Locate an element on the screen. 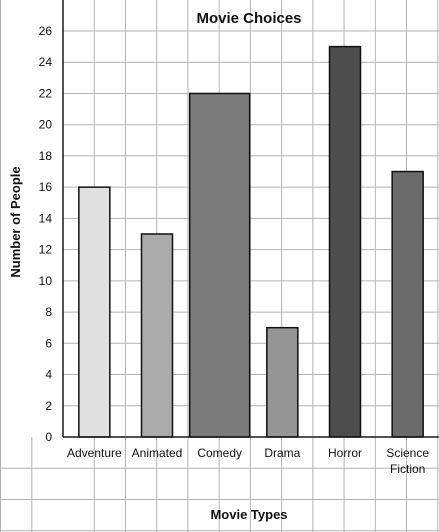 The height and width of the screenshot is (532, 439). bar-science-fiction is located at coordinates (407, 304).